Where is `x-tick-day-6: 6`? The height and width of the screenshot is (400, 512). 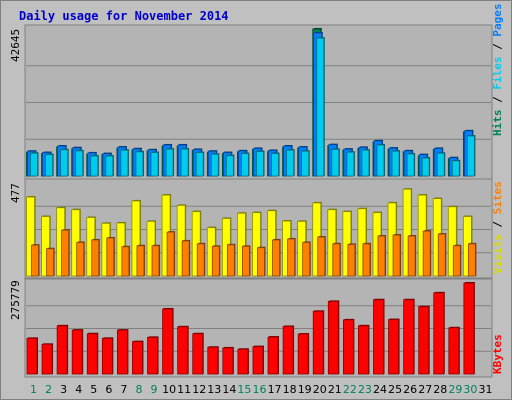
x-tick-day-6: 6 is located at coordinates (108, 389).